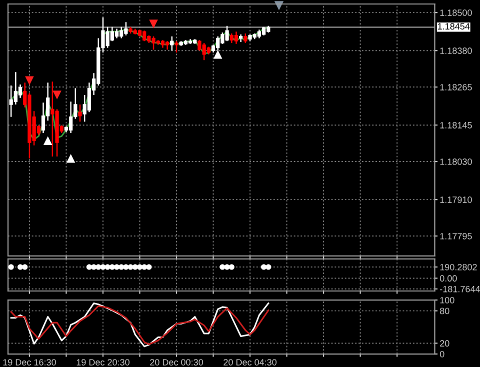  Describe the element at coordinates (103, 362) in the screenshot. I see `x-tick-label: 19 Dec 20:30` at that location.